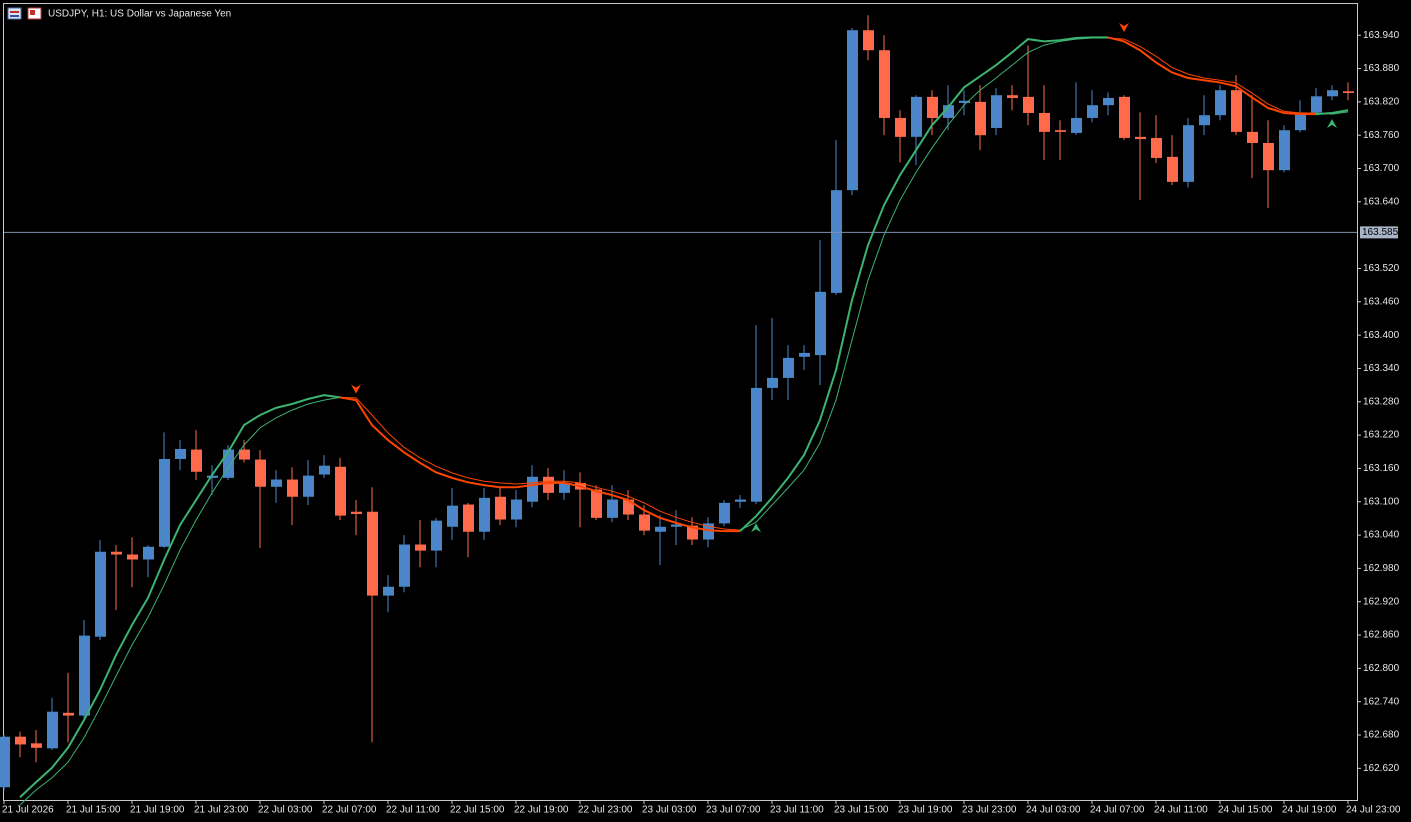 Image resolution: width=1411 pixels, height=822 pixels. Describe the element at coordinates (28, 810) in the screenshot. I see `x-tick-label: 21 Jul 2026` at that location.